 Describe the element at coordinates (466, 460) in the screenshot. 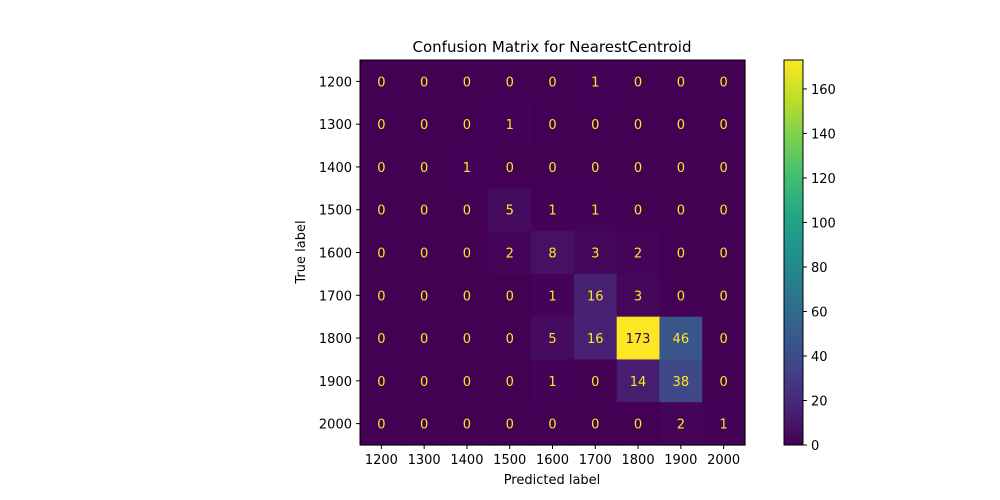

I see `x-tick-label: 1400` at that location.